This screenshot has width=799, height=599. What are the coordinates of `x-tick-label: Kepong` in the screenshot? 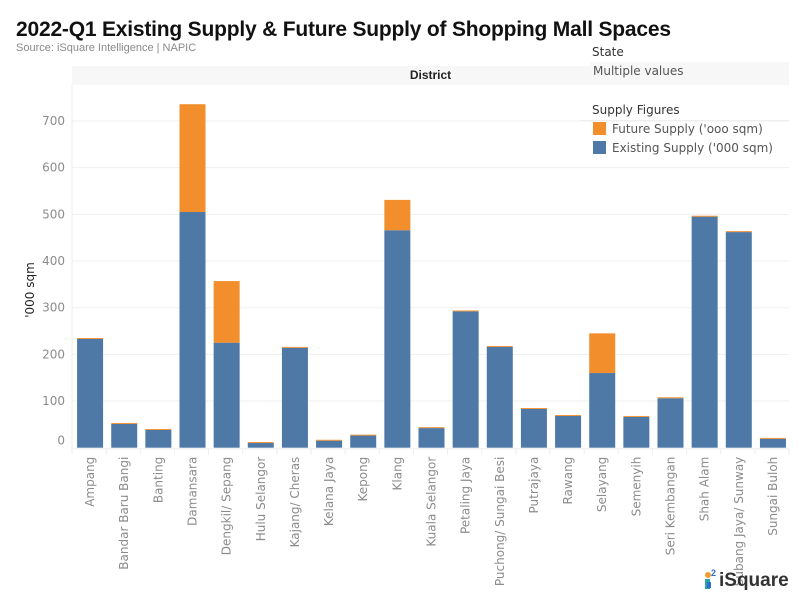 It's located at (363, 479).